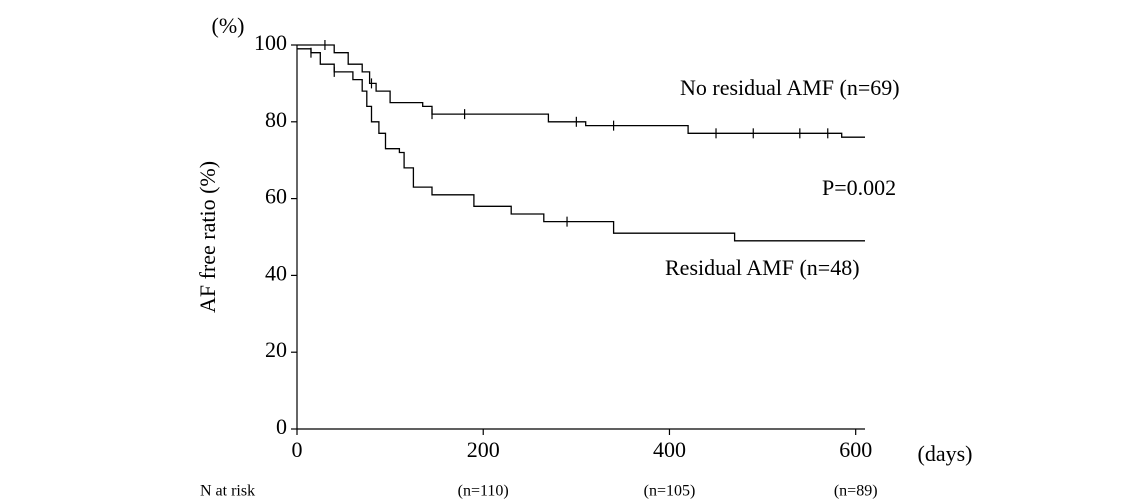 The height and width of the screenshot is (502, 1138). Describe the element at coordinates (276, 349) in the screenshot. I see `y-tick-label: 20` at that location.